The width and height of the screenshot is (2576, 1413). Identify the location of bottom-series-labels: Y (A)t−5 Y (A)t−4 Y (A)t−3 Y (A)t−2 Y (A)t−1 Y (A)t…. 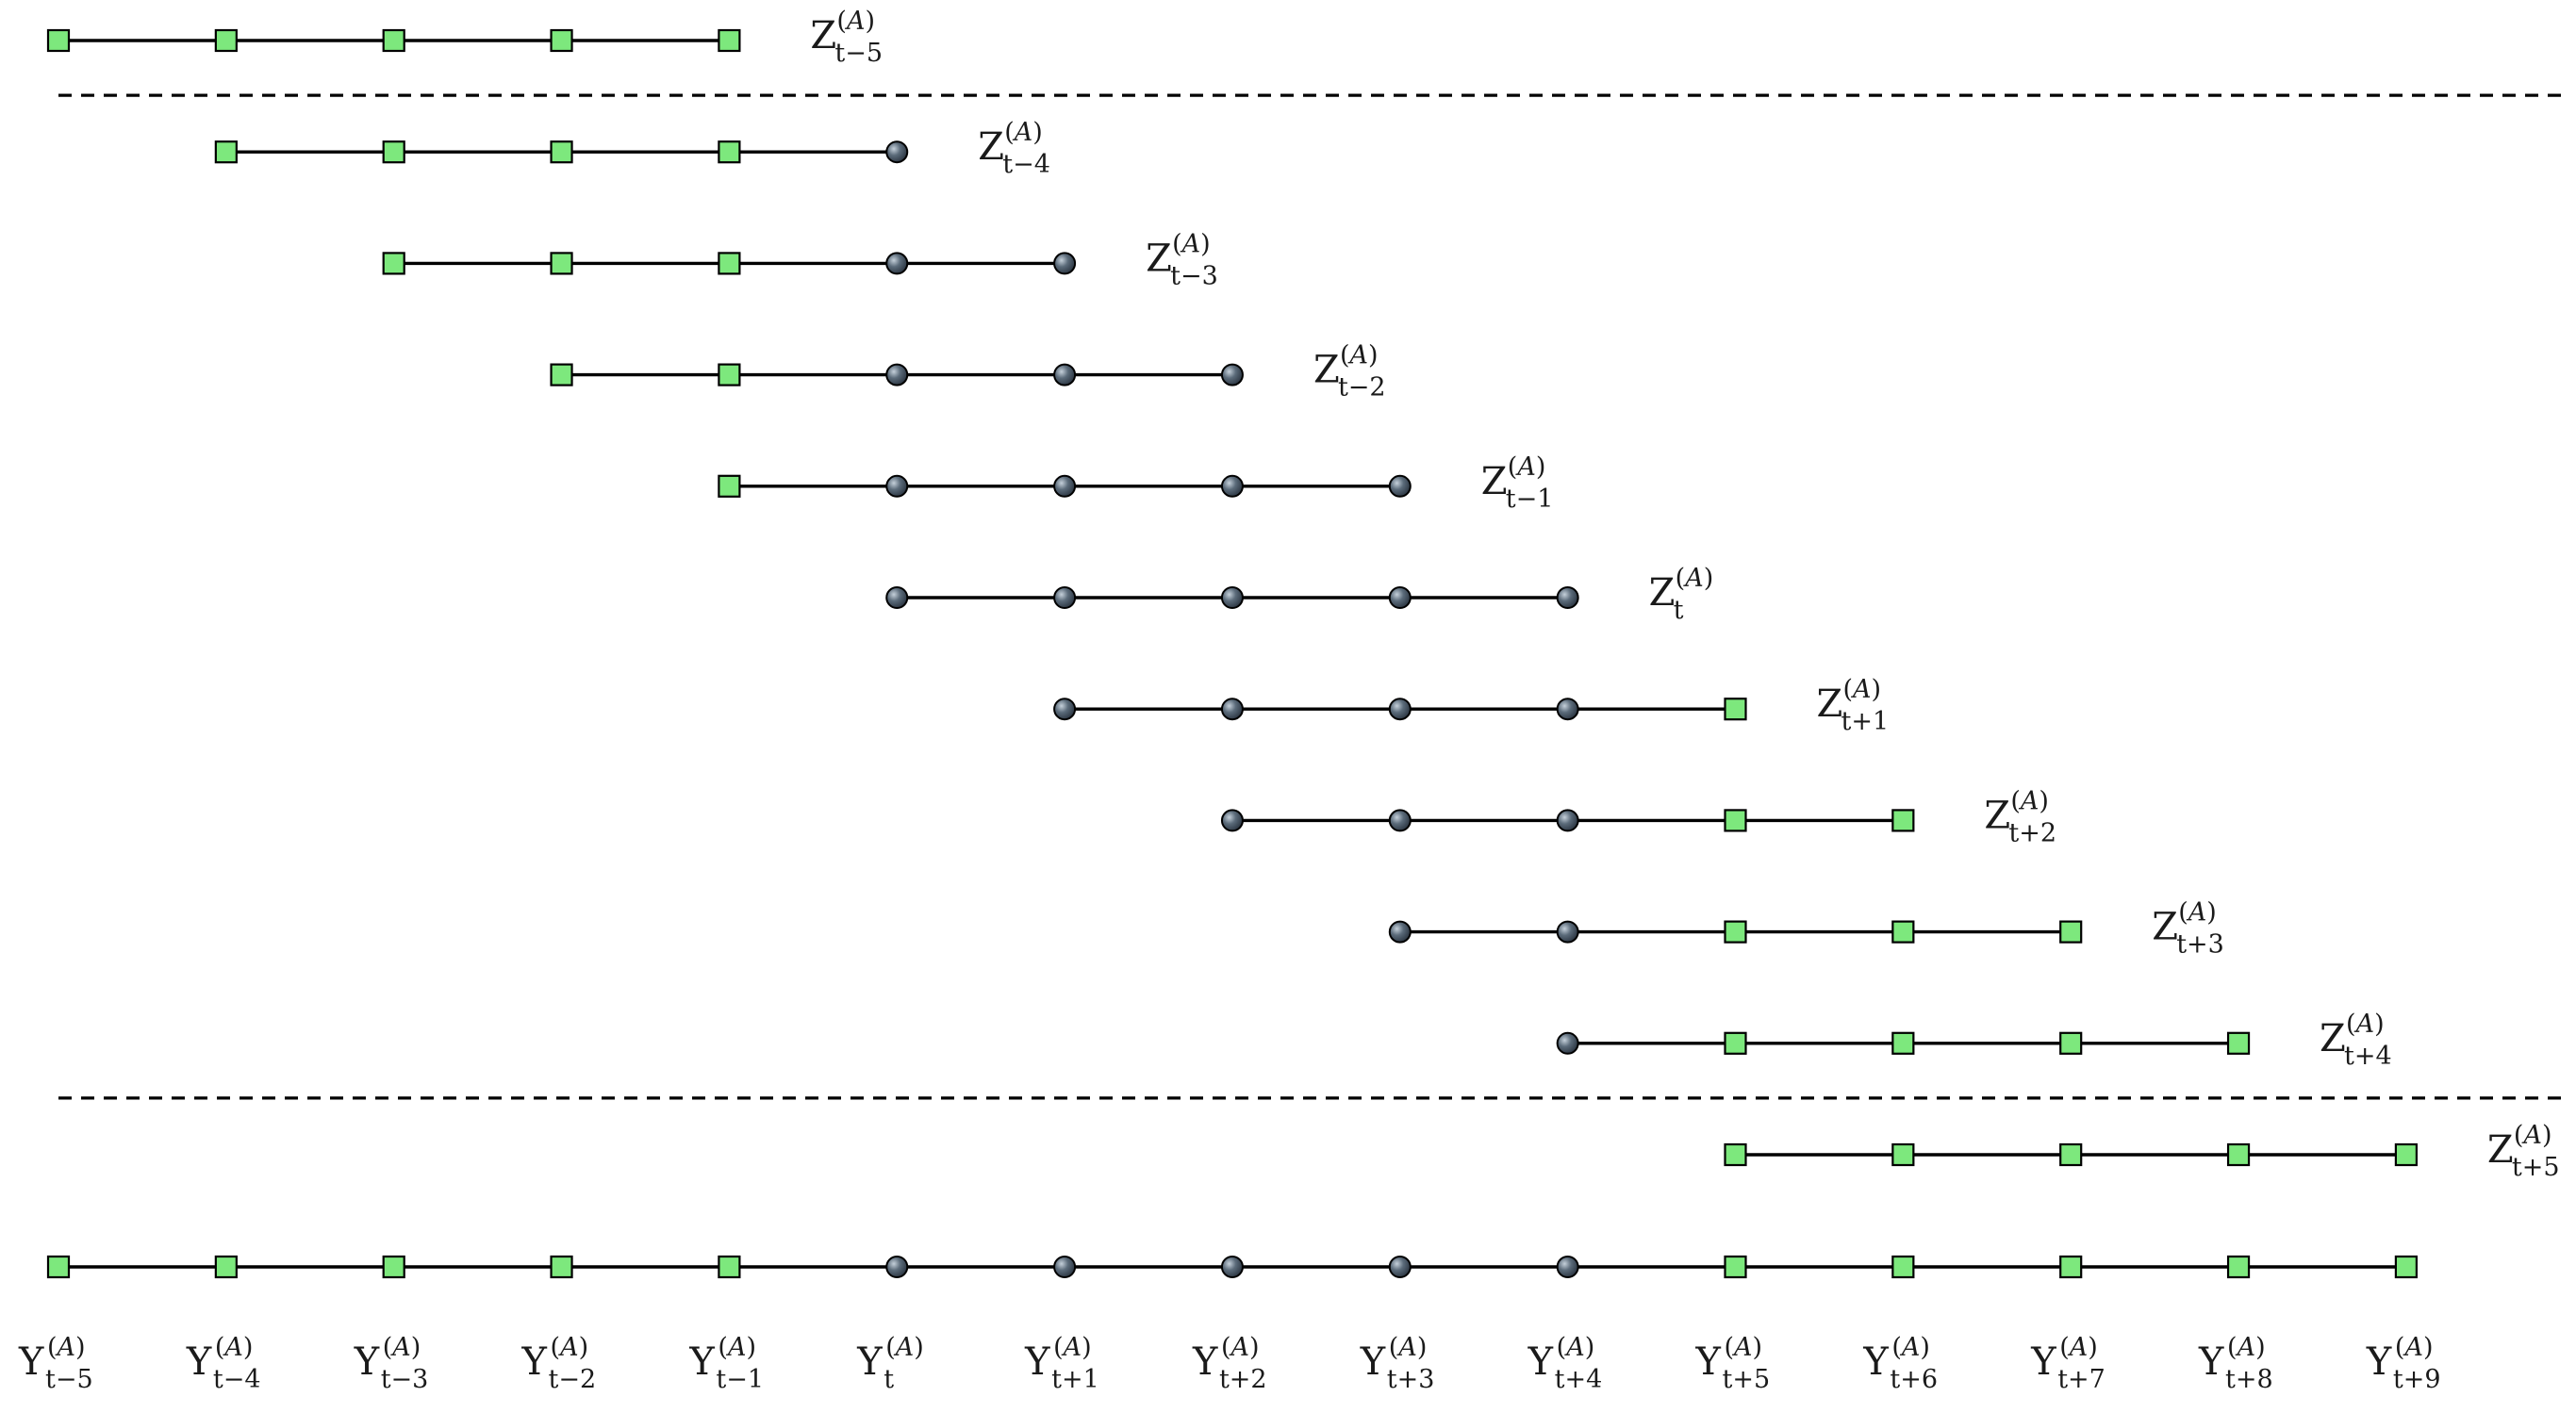
(1229, 1363).